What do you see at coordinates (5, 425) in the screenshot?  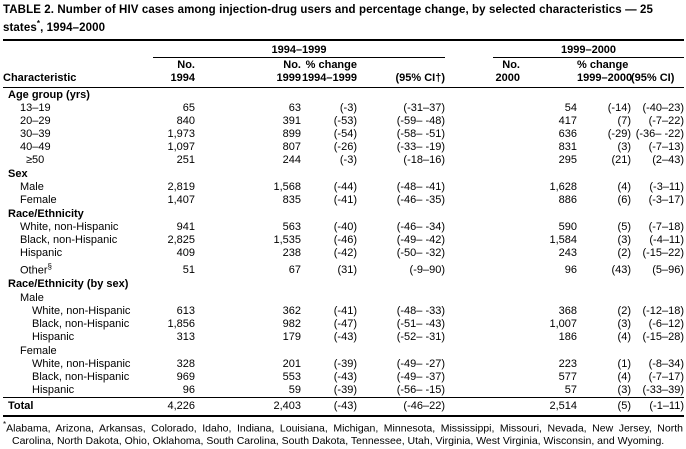 I see `footnote-marker: *` at bounding box center [5, 425].